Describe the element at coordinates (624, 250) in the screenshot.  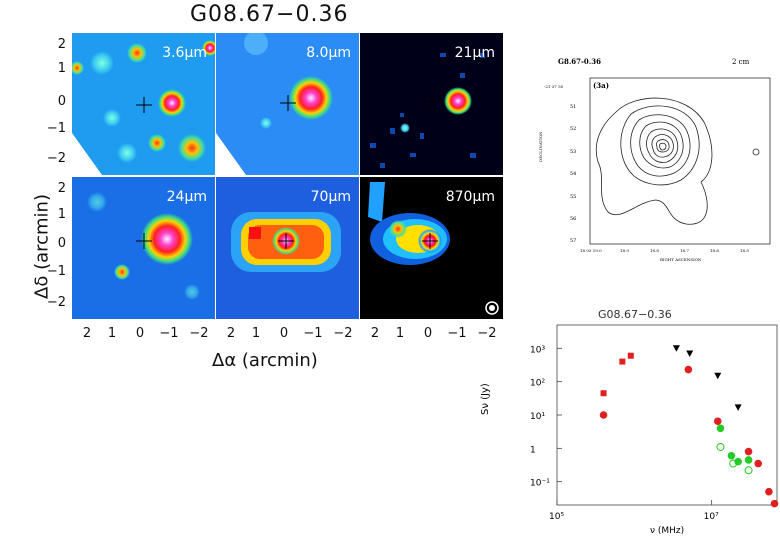
I see `contour-x-tick: 18.9` at that location.